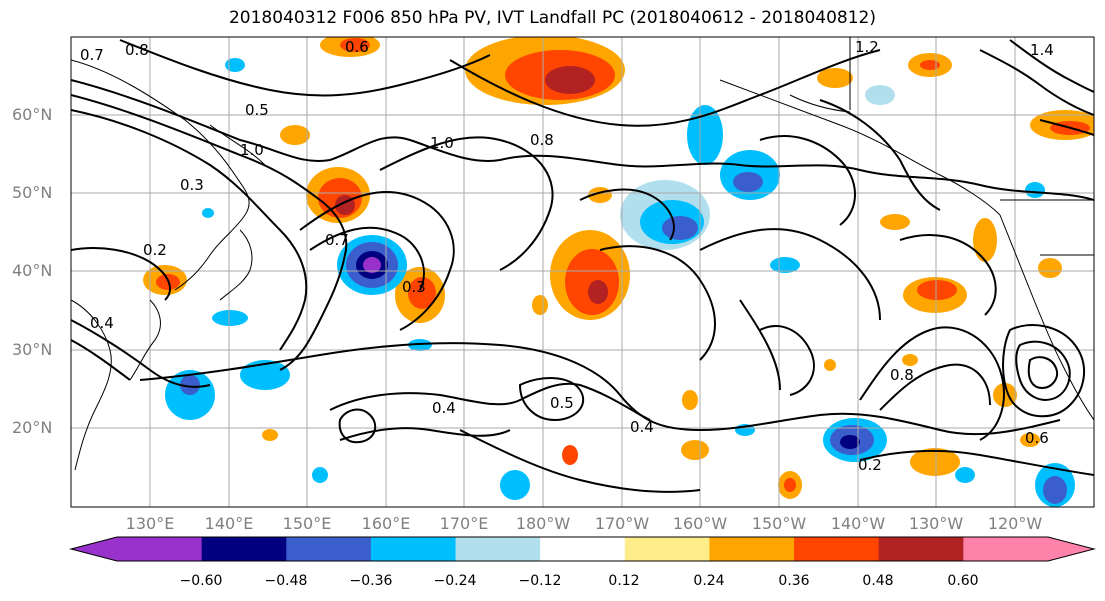 The height and width of the screenshot is (601, 1105). Describe the element at coordinates (543, 523) in the screenshot. I see `lon-label: 180°W` at that location.